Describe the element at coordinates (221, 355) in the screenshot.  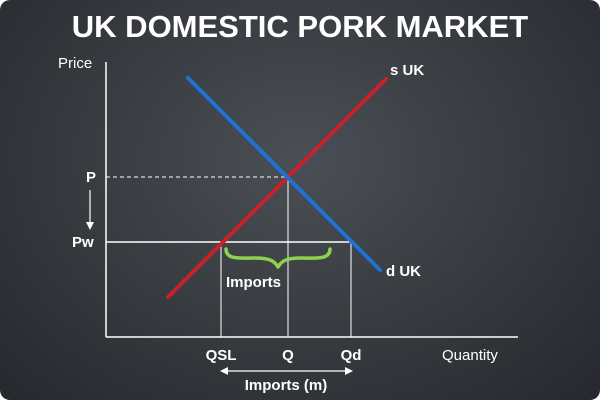
I see `qsl-label: QSL` at that location.